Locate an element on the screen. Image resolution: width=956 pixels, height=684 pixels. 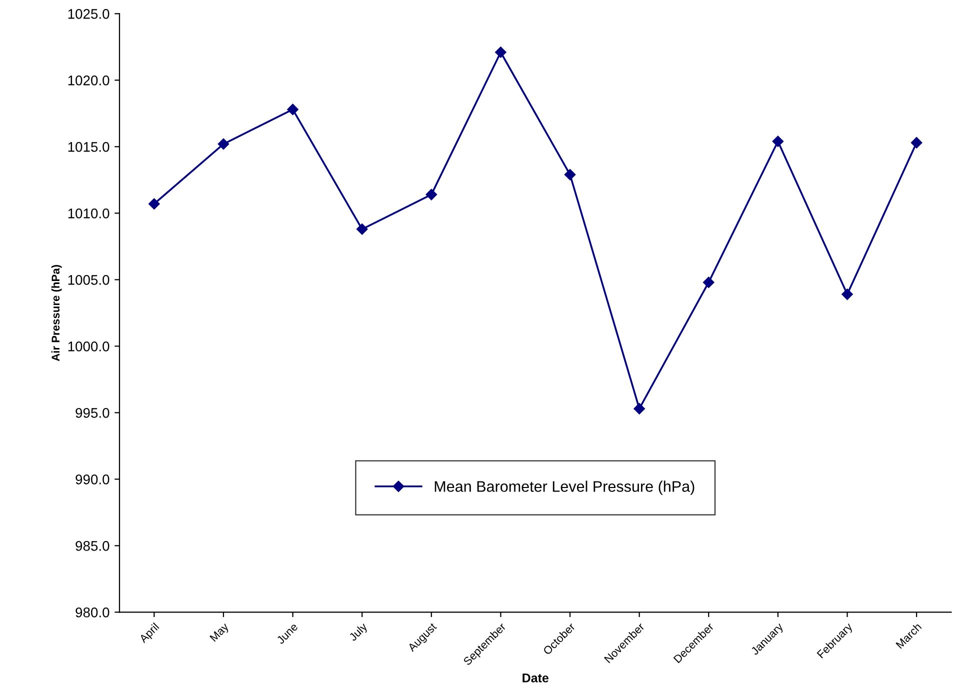
y-tick-label: 1015.0 is located at coordinates (89, 147).